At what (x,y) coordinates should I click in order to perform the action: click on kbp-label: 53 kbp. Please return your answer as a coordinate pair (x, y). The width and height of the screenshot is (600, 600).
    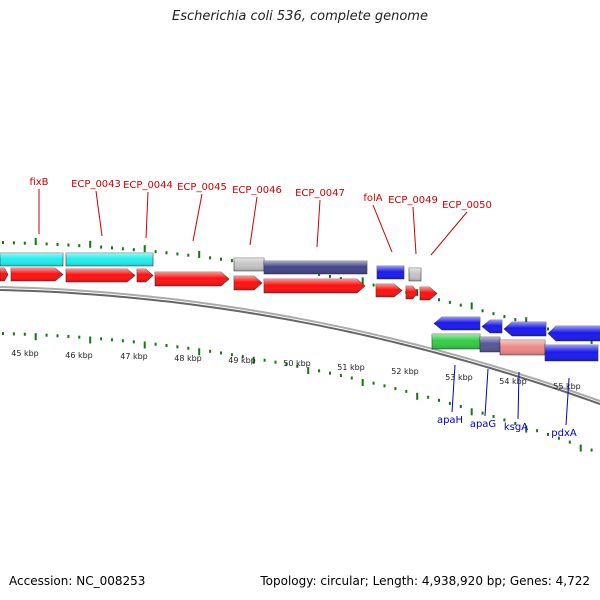
    Looking at the image, I should click on (459, 377).